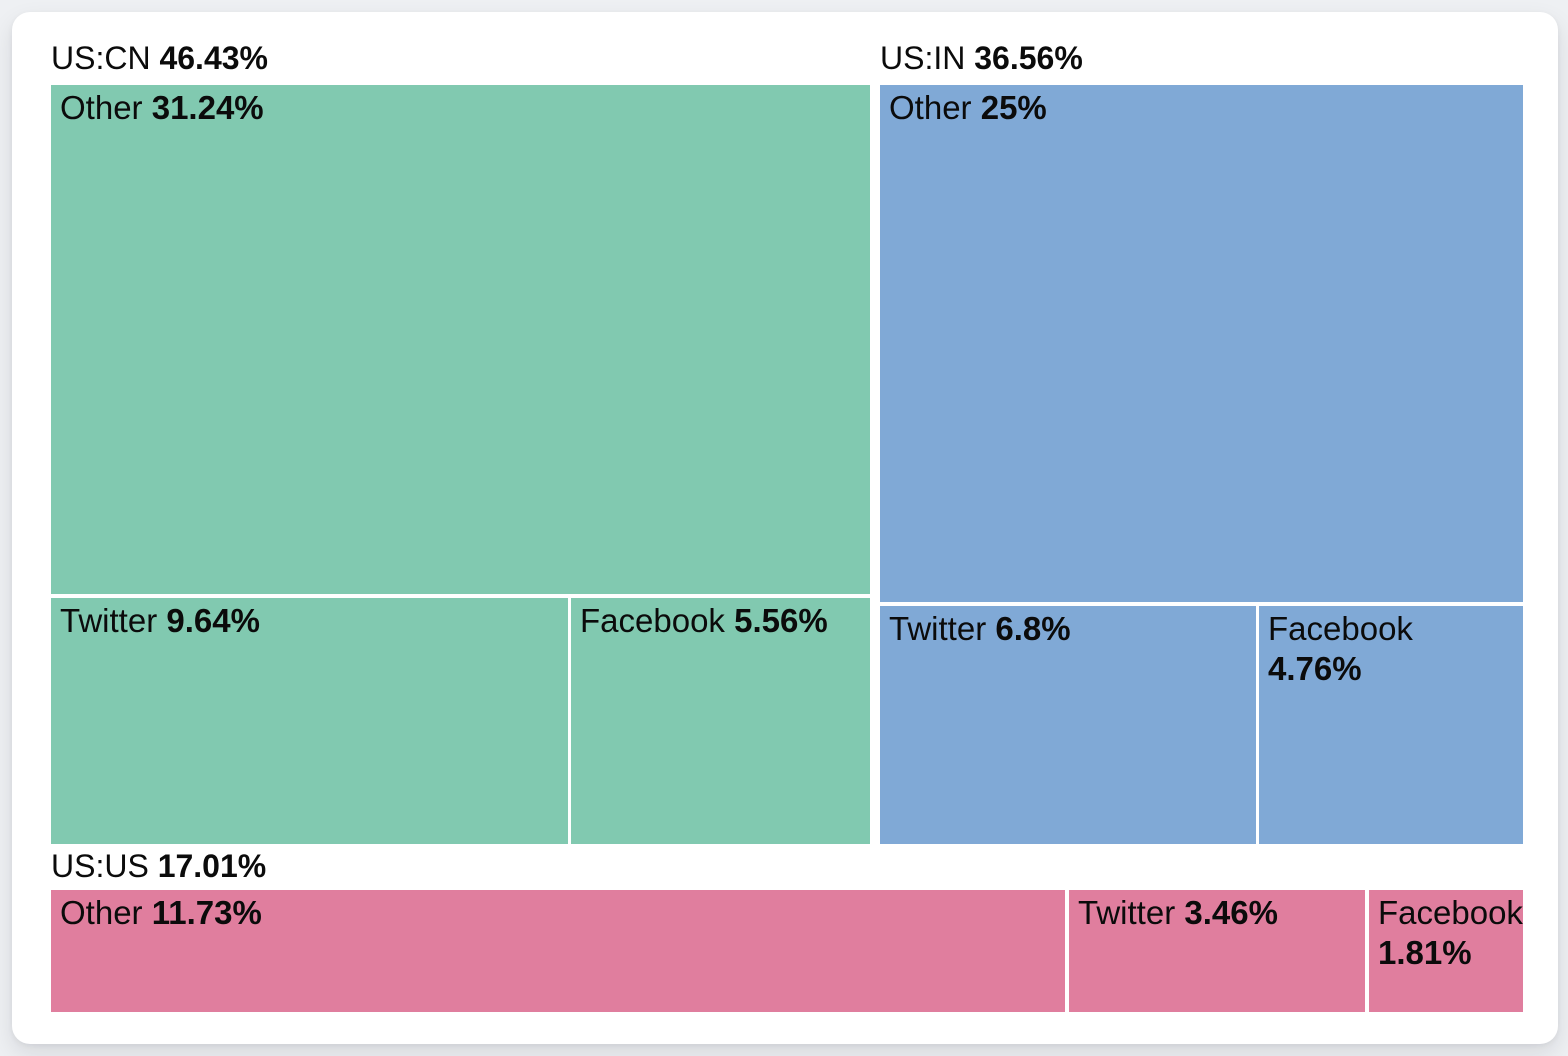  I want to click on group-label: US:IN, so click(923, 58).